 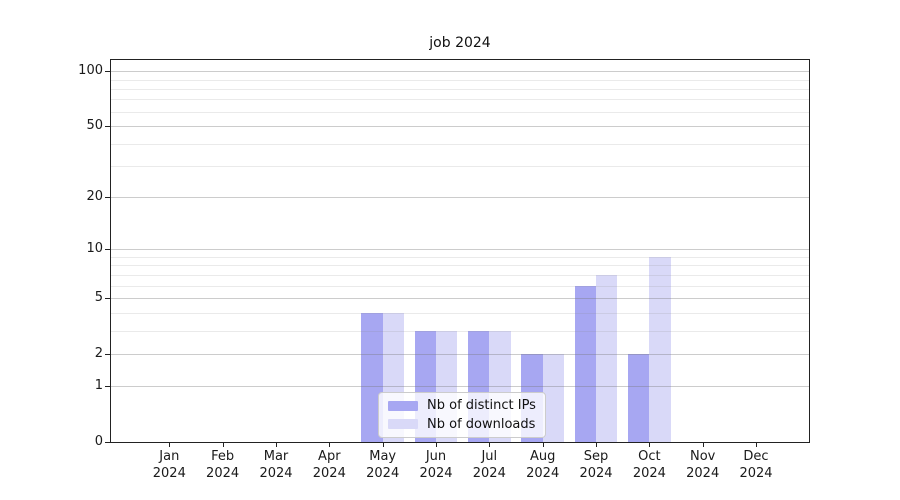 I want to click on x-tick-label: Jul 2024, so click(x=489, y=465).